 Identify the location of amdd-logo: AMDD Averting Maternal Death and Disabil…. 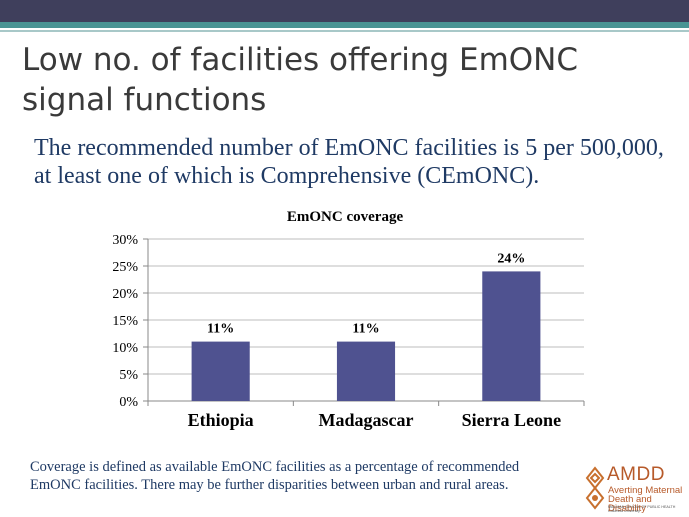
(634, 489).